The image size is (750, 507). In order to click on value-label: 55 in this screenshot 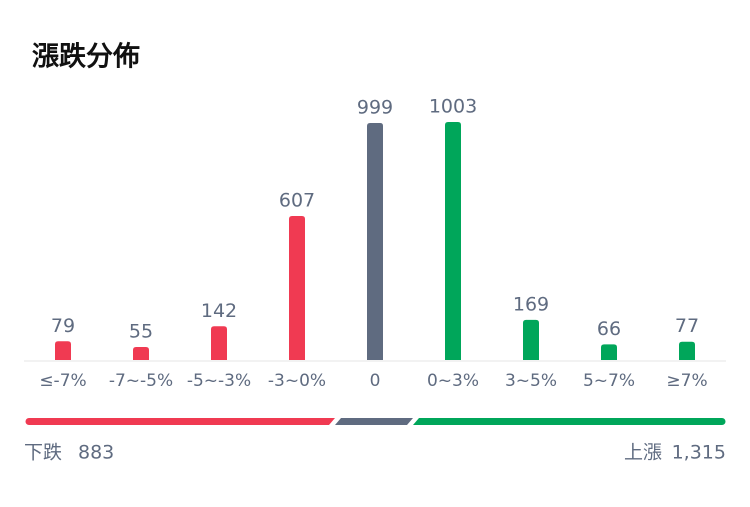, I will do `click(141, 331)`.